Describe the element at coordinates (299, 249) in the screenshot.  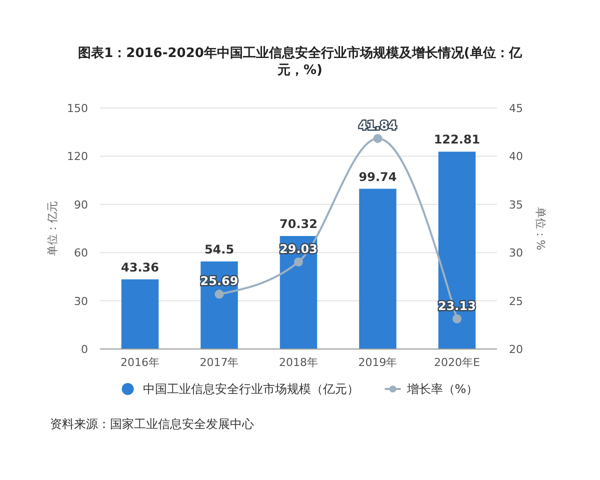
I see `data-label: 29.03` at that location.